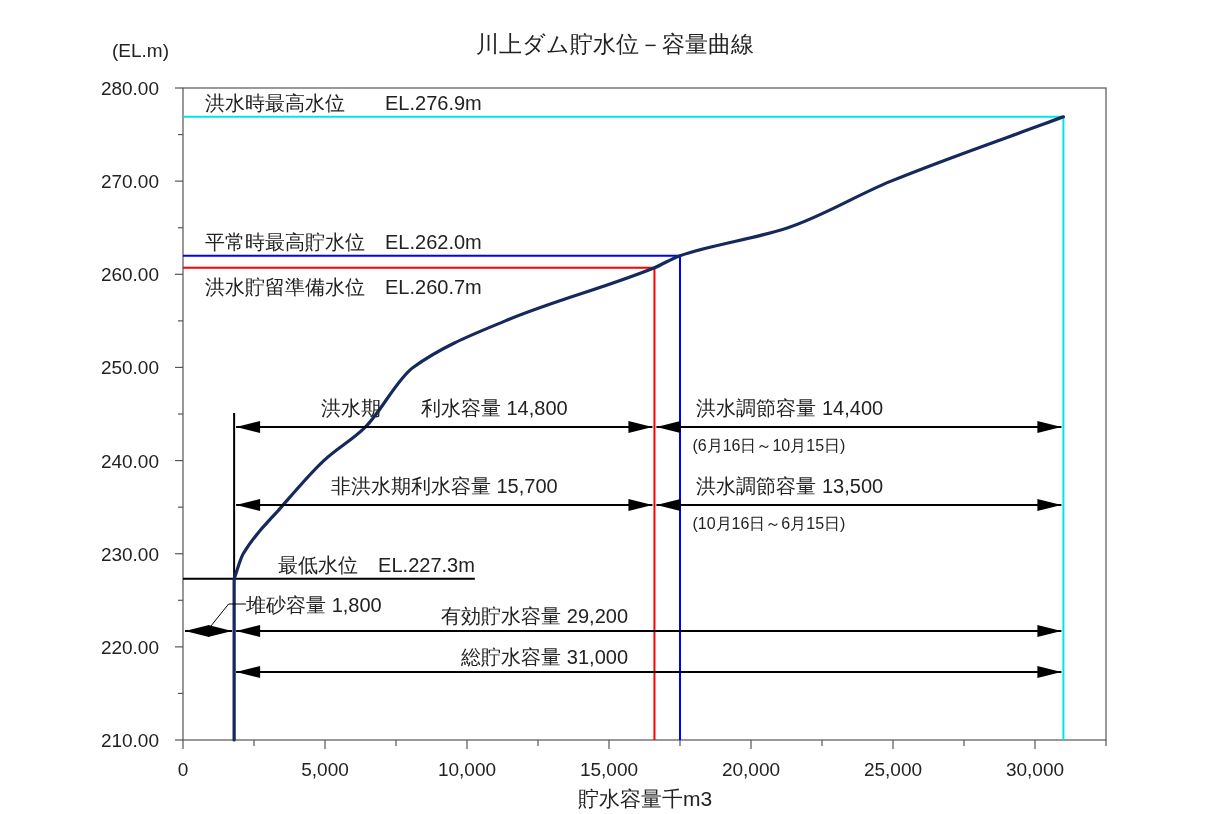 The image size is (1231, 814). What do you see at coordinates (343, 241) in the screenshot?
I see `ref-line-label: 平常時最高貯水位 EL.262.0m` at bounding box center [343, 241].